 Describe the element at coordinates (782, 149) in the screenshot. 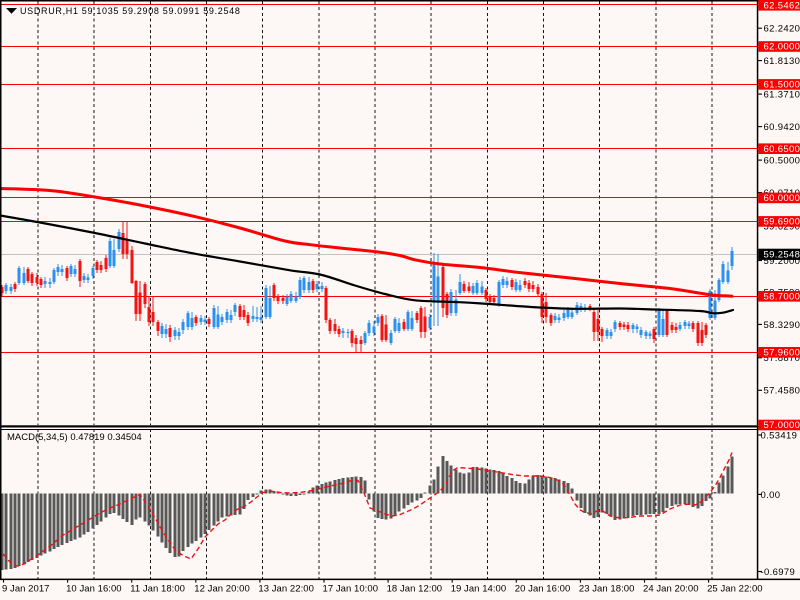

I see `svg-text: 60.6500` at that location.